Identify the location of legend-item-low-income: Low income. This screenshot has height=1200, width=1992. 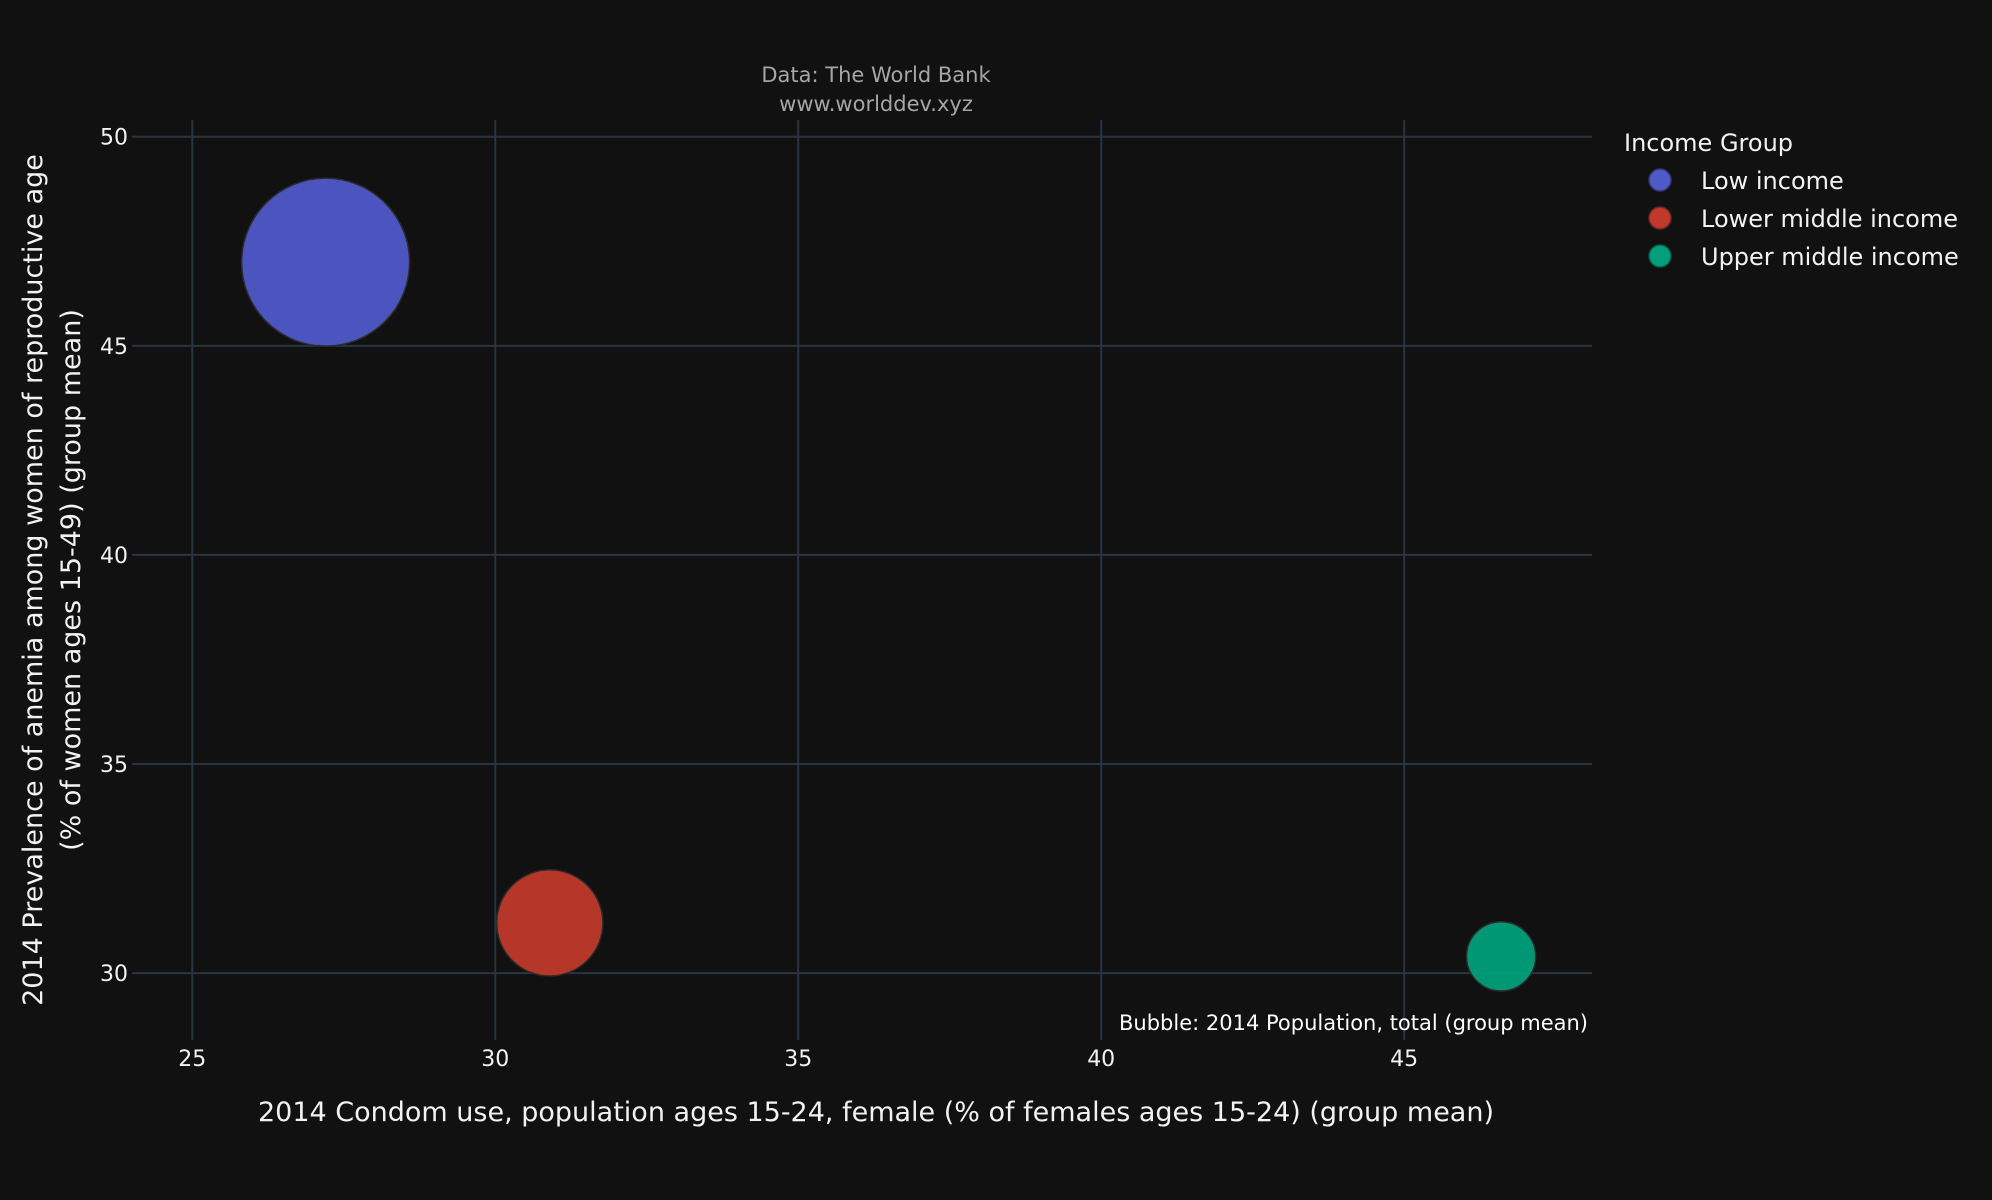
(1746, 181).